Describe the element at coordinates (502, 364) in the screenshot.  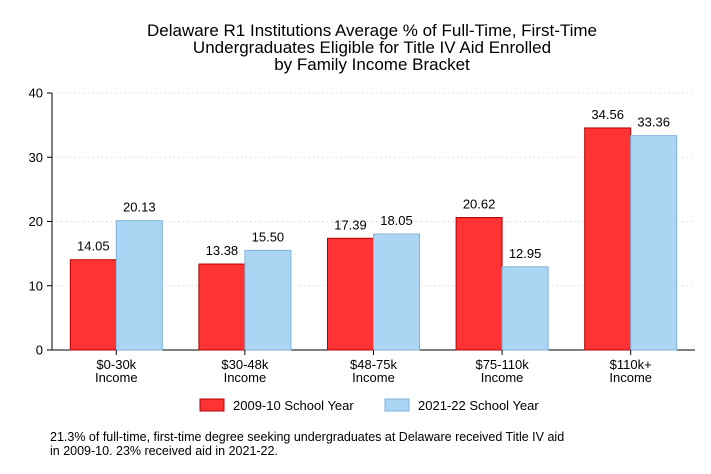
I see `x-tick-label: $75-110k` at that location.